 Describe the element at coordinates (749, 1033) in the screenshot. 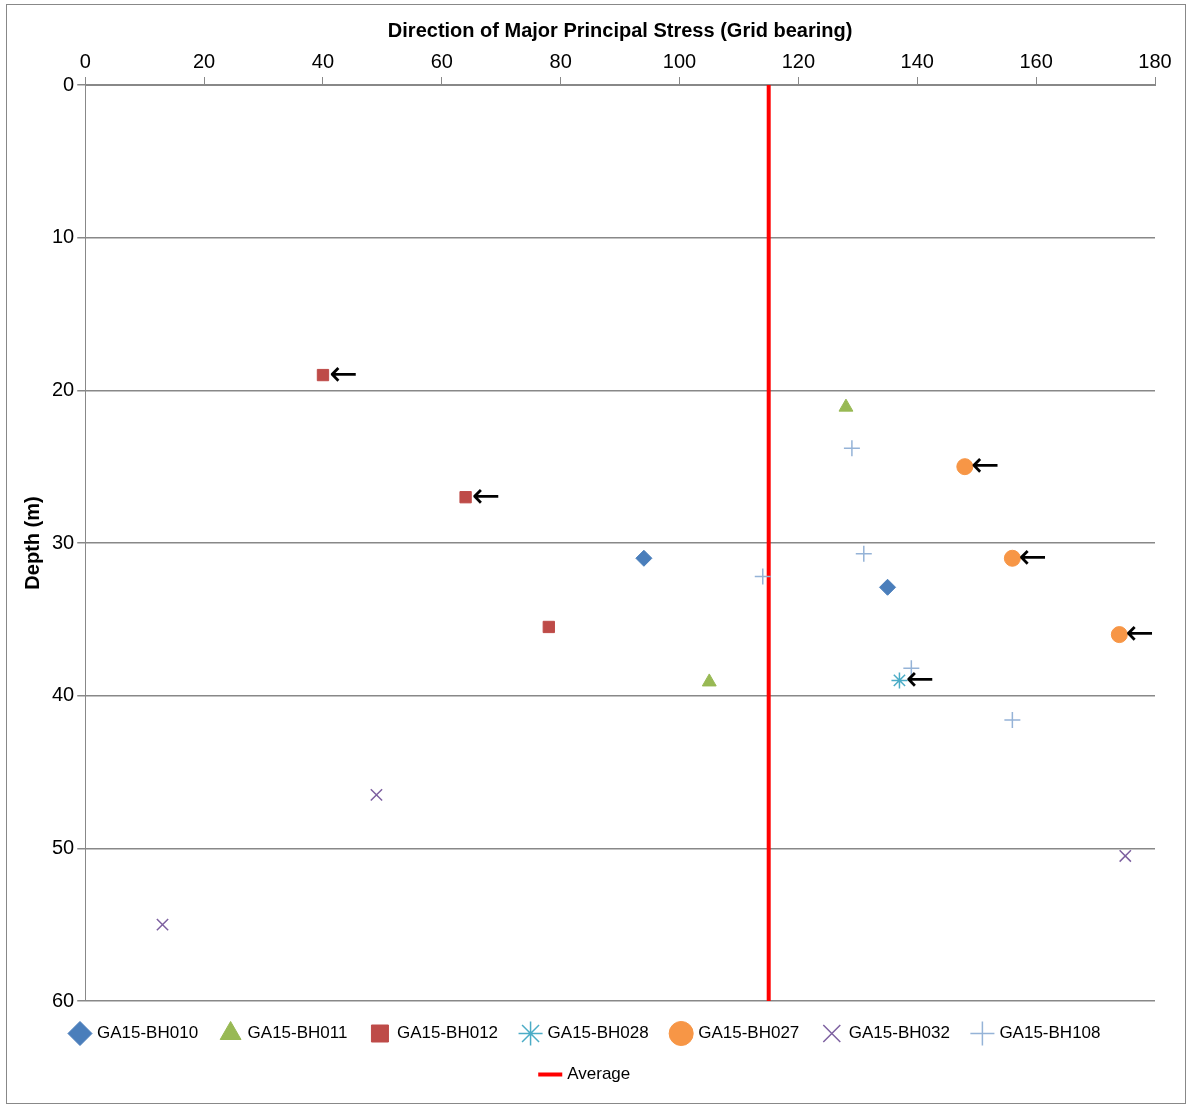

I see `legend-label: GA15-BH027` at that location.